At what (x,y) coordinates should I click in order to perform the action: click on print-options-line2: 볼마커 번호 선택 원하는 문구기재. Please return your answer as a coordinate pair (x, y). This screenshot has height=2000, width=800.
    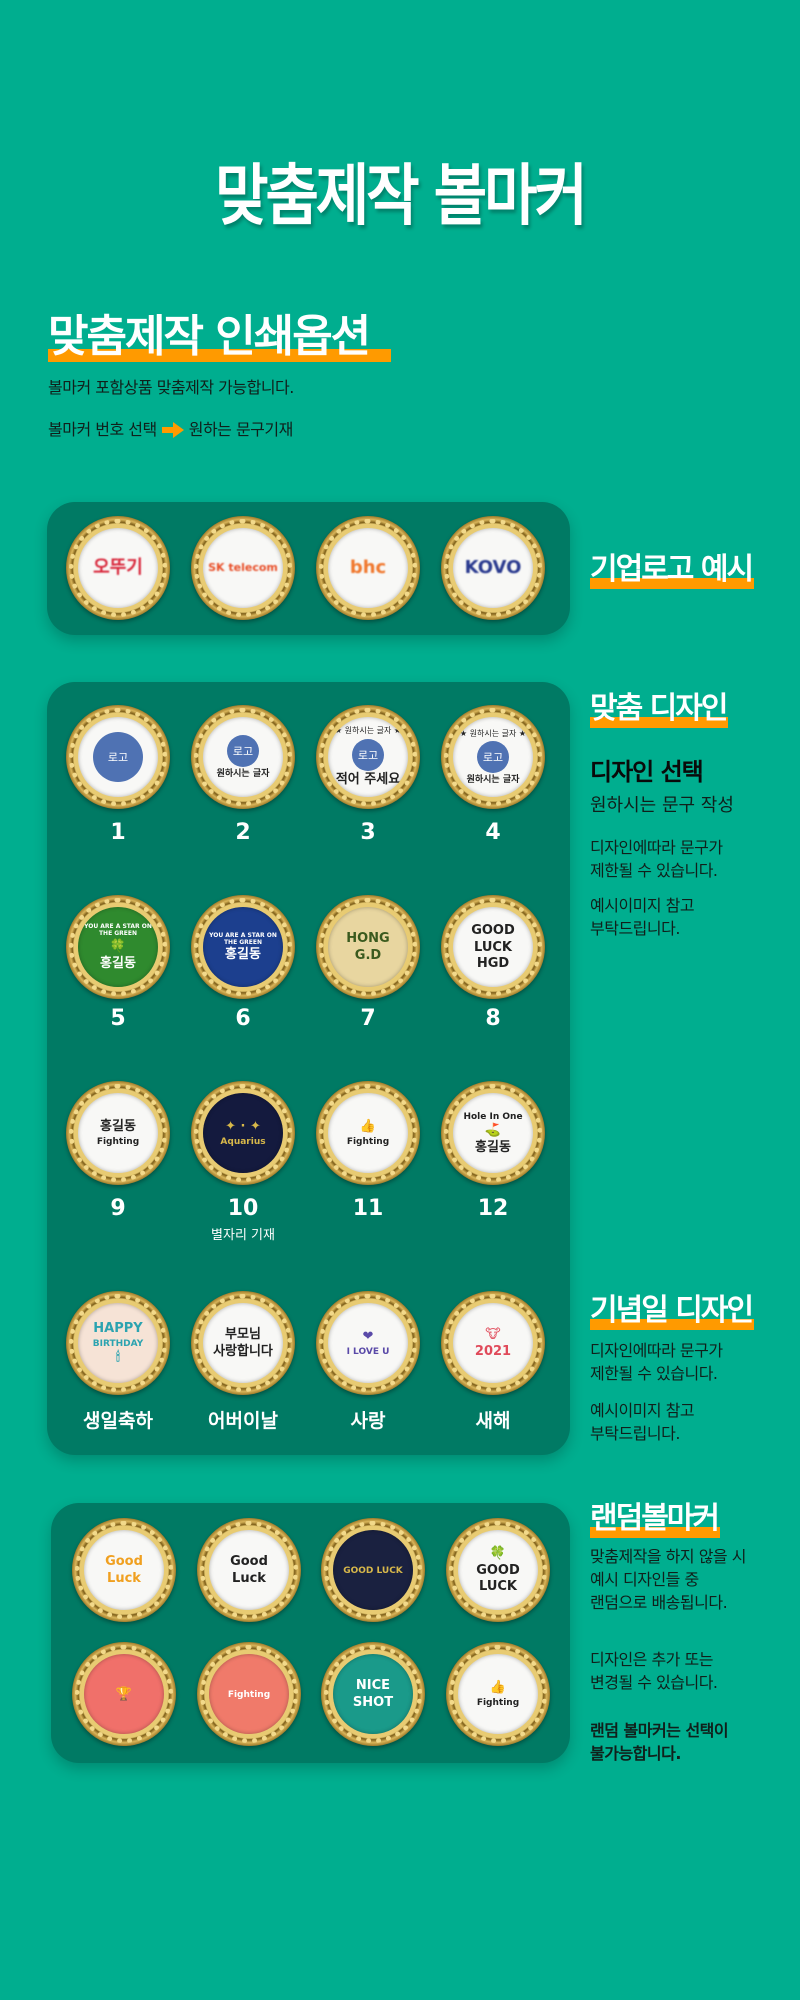
    Looking at the image, I should click on (170, 429).